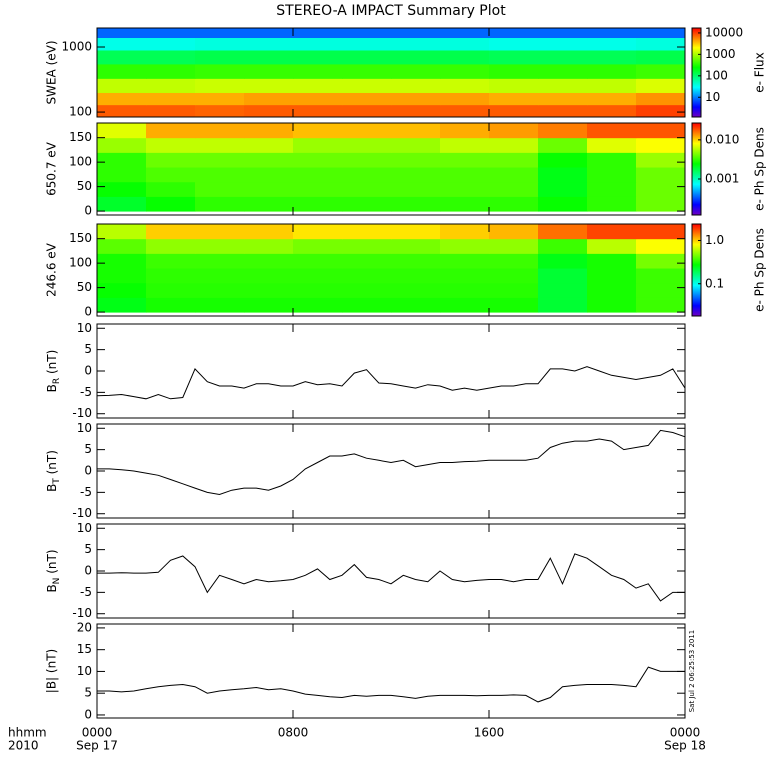  Describe the element at coordinates (724, 32) in the screenshot. I see `colorbar-tick-label: 10000` at that location.